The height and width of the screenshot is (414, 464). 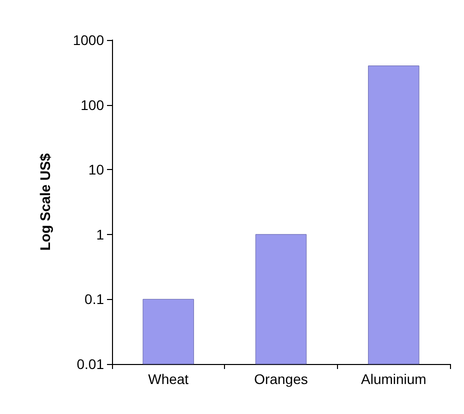 I want to click on y-tick-label: 1, so click(x=100, y=234).